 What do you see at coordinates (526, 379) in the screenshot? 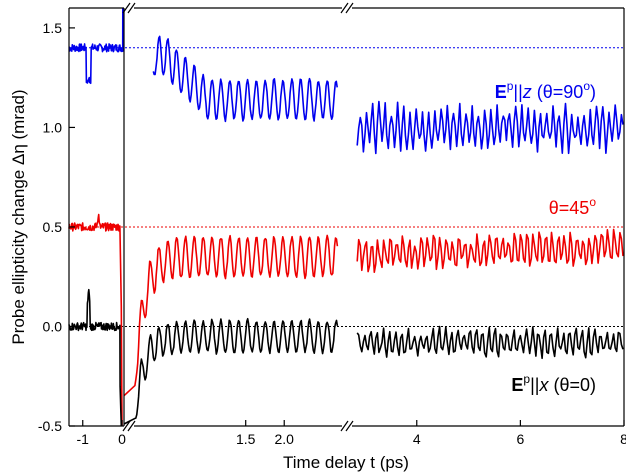
I see `series-label-theta-0-sup: p` at bounding box center [526, 379].